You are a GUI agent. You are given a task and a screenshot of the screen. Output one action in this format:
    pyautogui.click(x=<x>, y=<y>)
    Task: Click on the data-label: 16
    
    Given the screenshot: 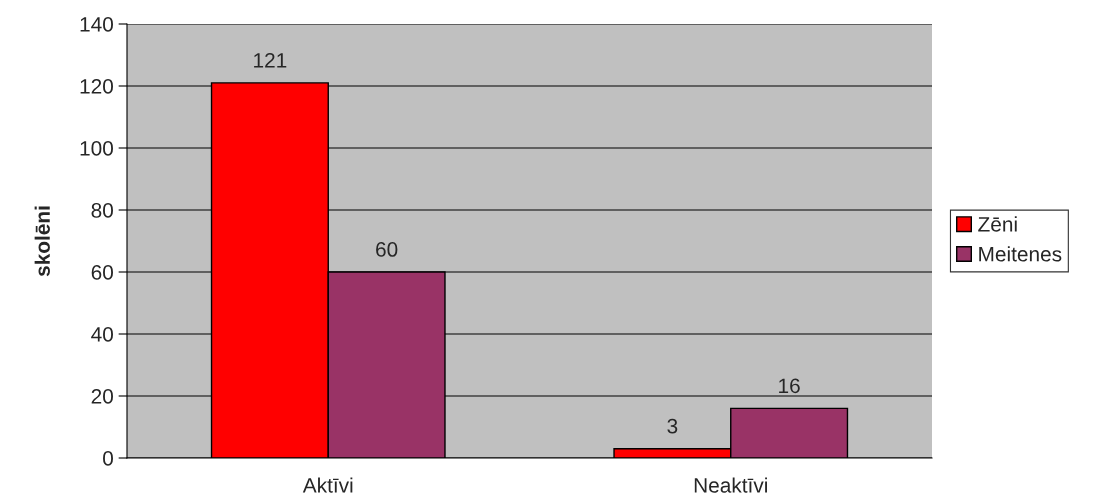 What is the action you would take?
    pyautogui.click(x=789, y=386)
    